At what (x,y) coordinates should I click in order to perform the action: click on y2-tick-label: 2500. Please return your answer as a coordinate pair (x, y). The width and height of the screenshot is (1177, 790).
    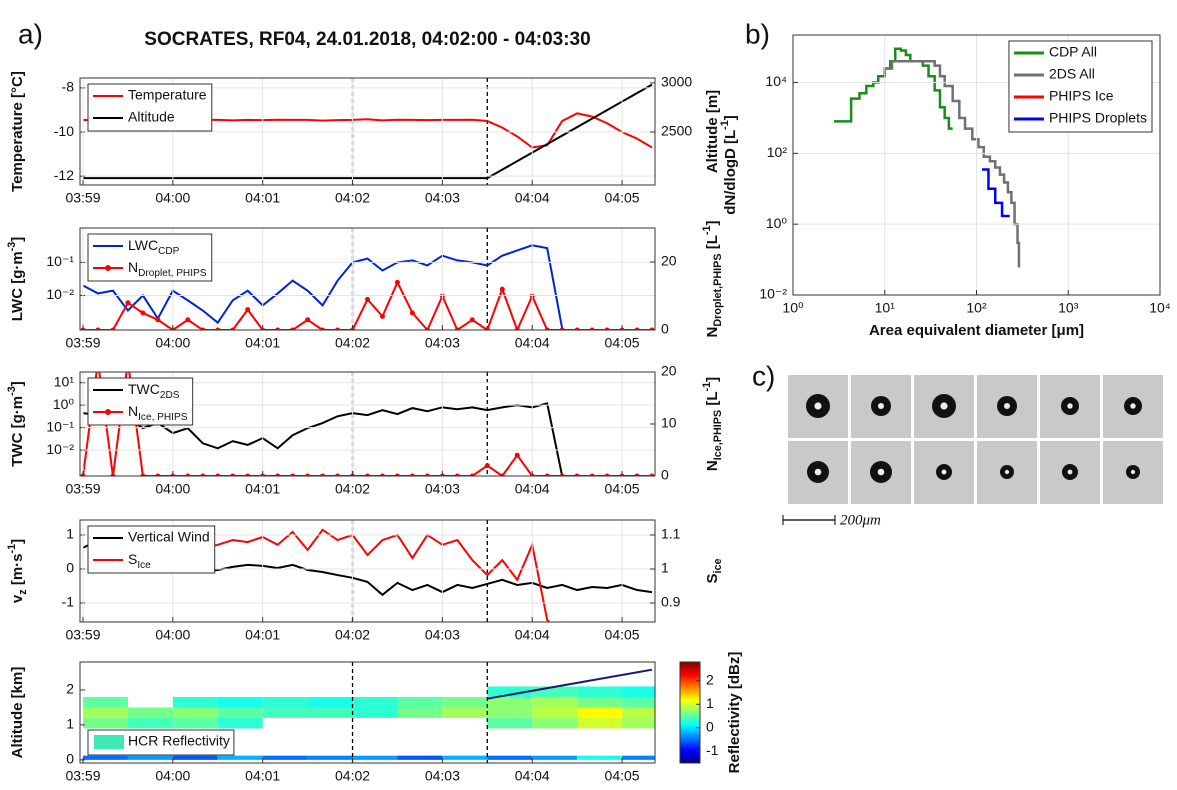
    Looking at the image, I should click on (676, 131).